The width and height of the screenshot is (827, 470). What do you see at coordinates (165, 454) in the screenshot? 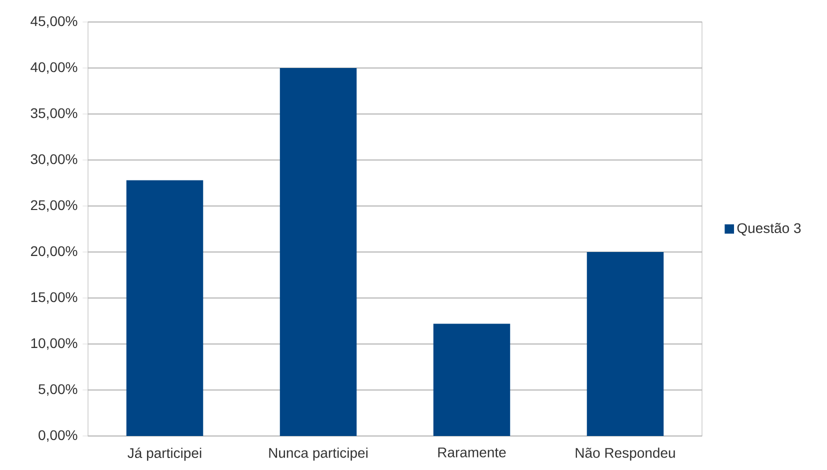
I see `x-tick-label: Já participei` at bounding box center [165, 454].